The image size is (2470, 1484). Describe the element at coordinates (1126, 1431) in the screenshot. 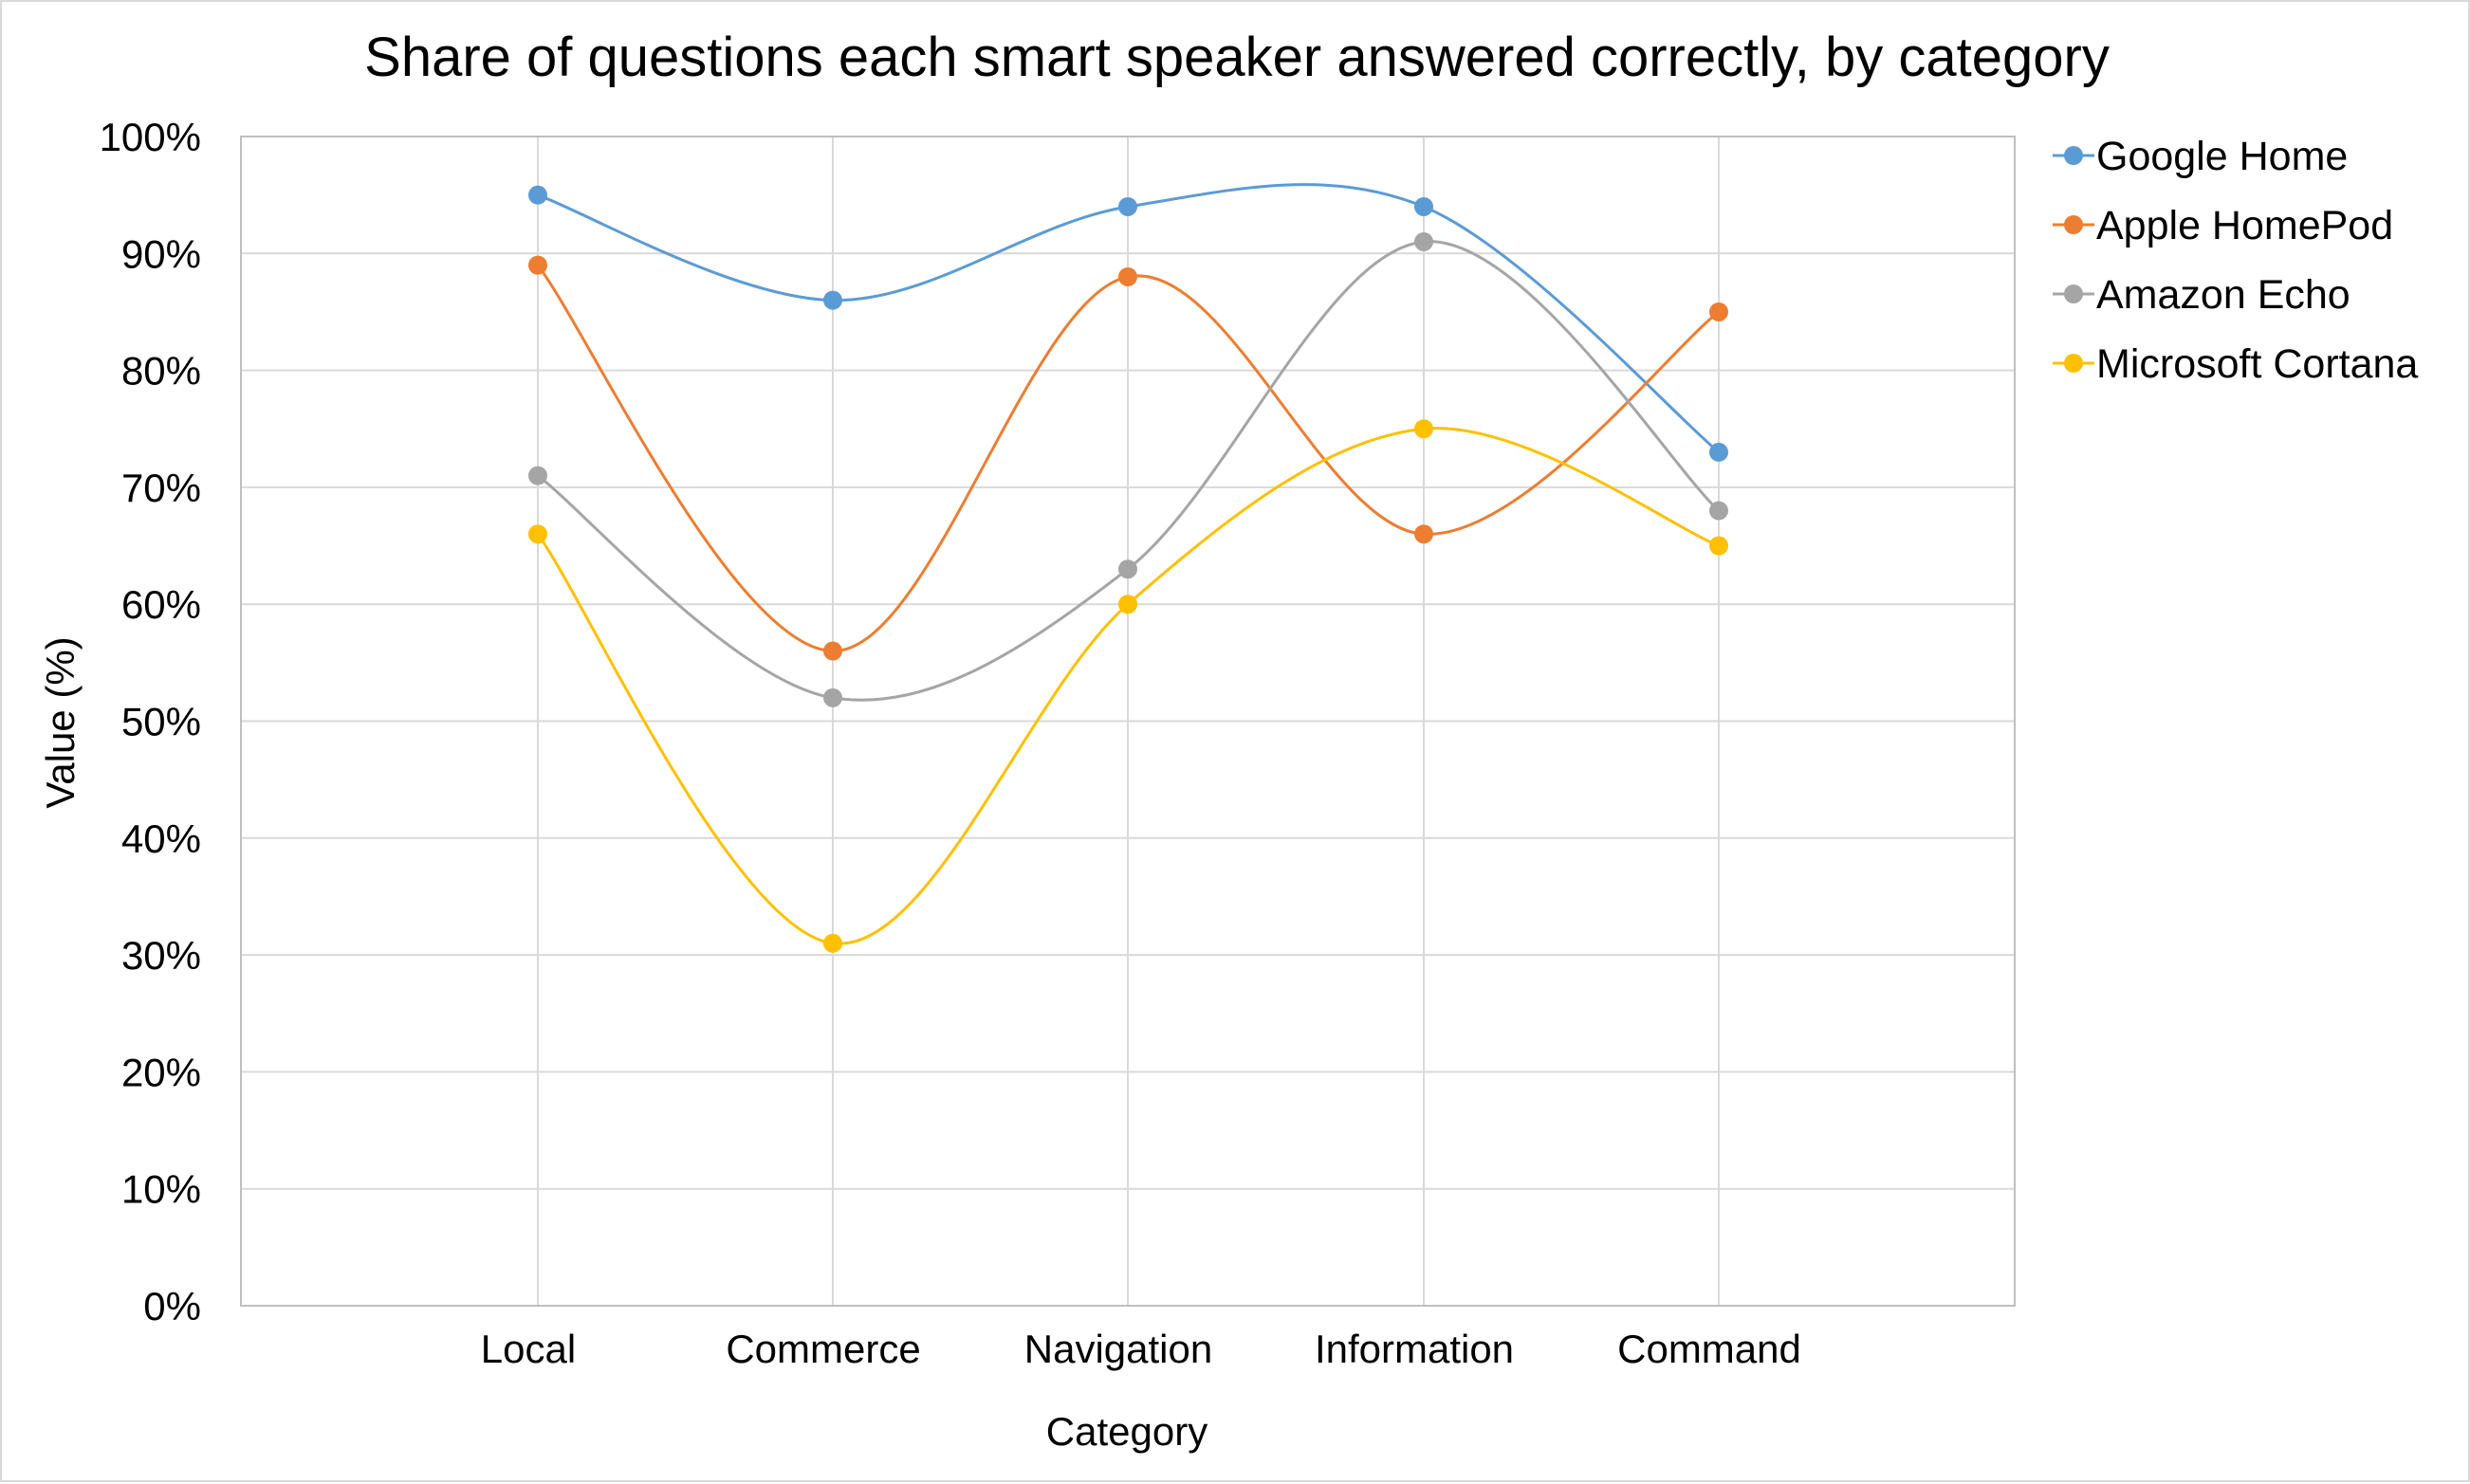

I see `x-axis-title: Category` at that location.